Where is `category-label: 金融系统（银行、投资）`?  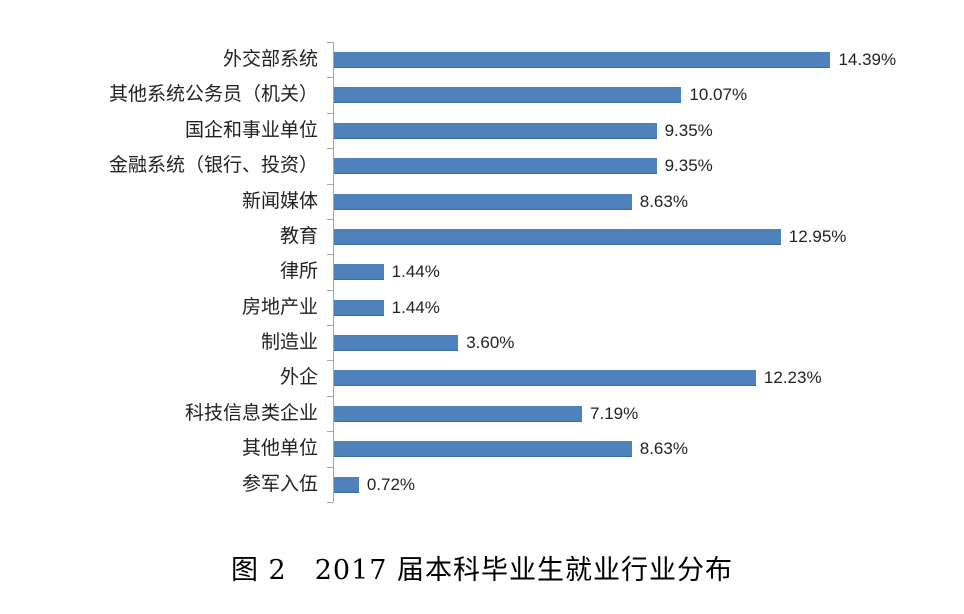
category-label: 金融系统（银行、投资） is located at coordinates (213, 165).